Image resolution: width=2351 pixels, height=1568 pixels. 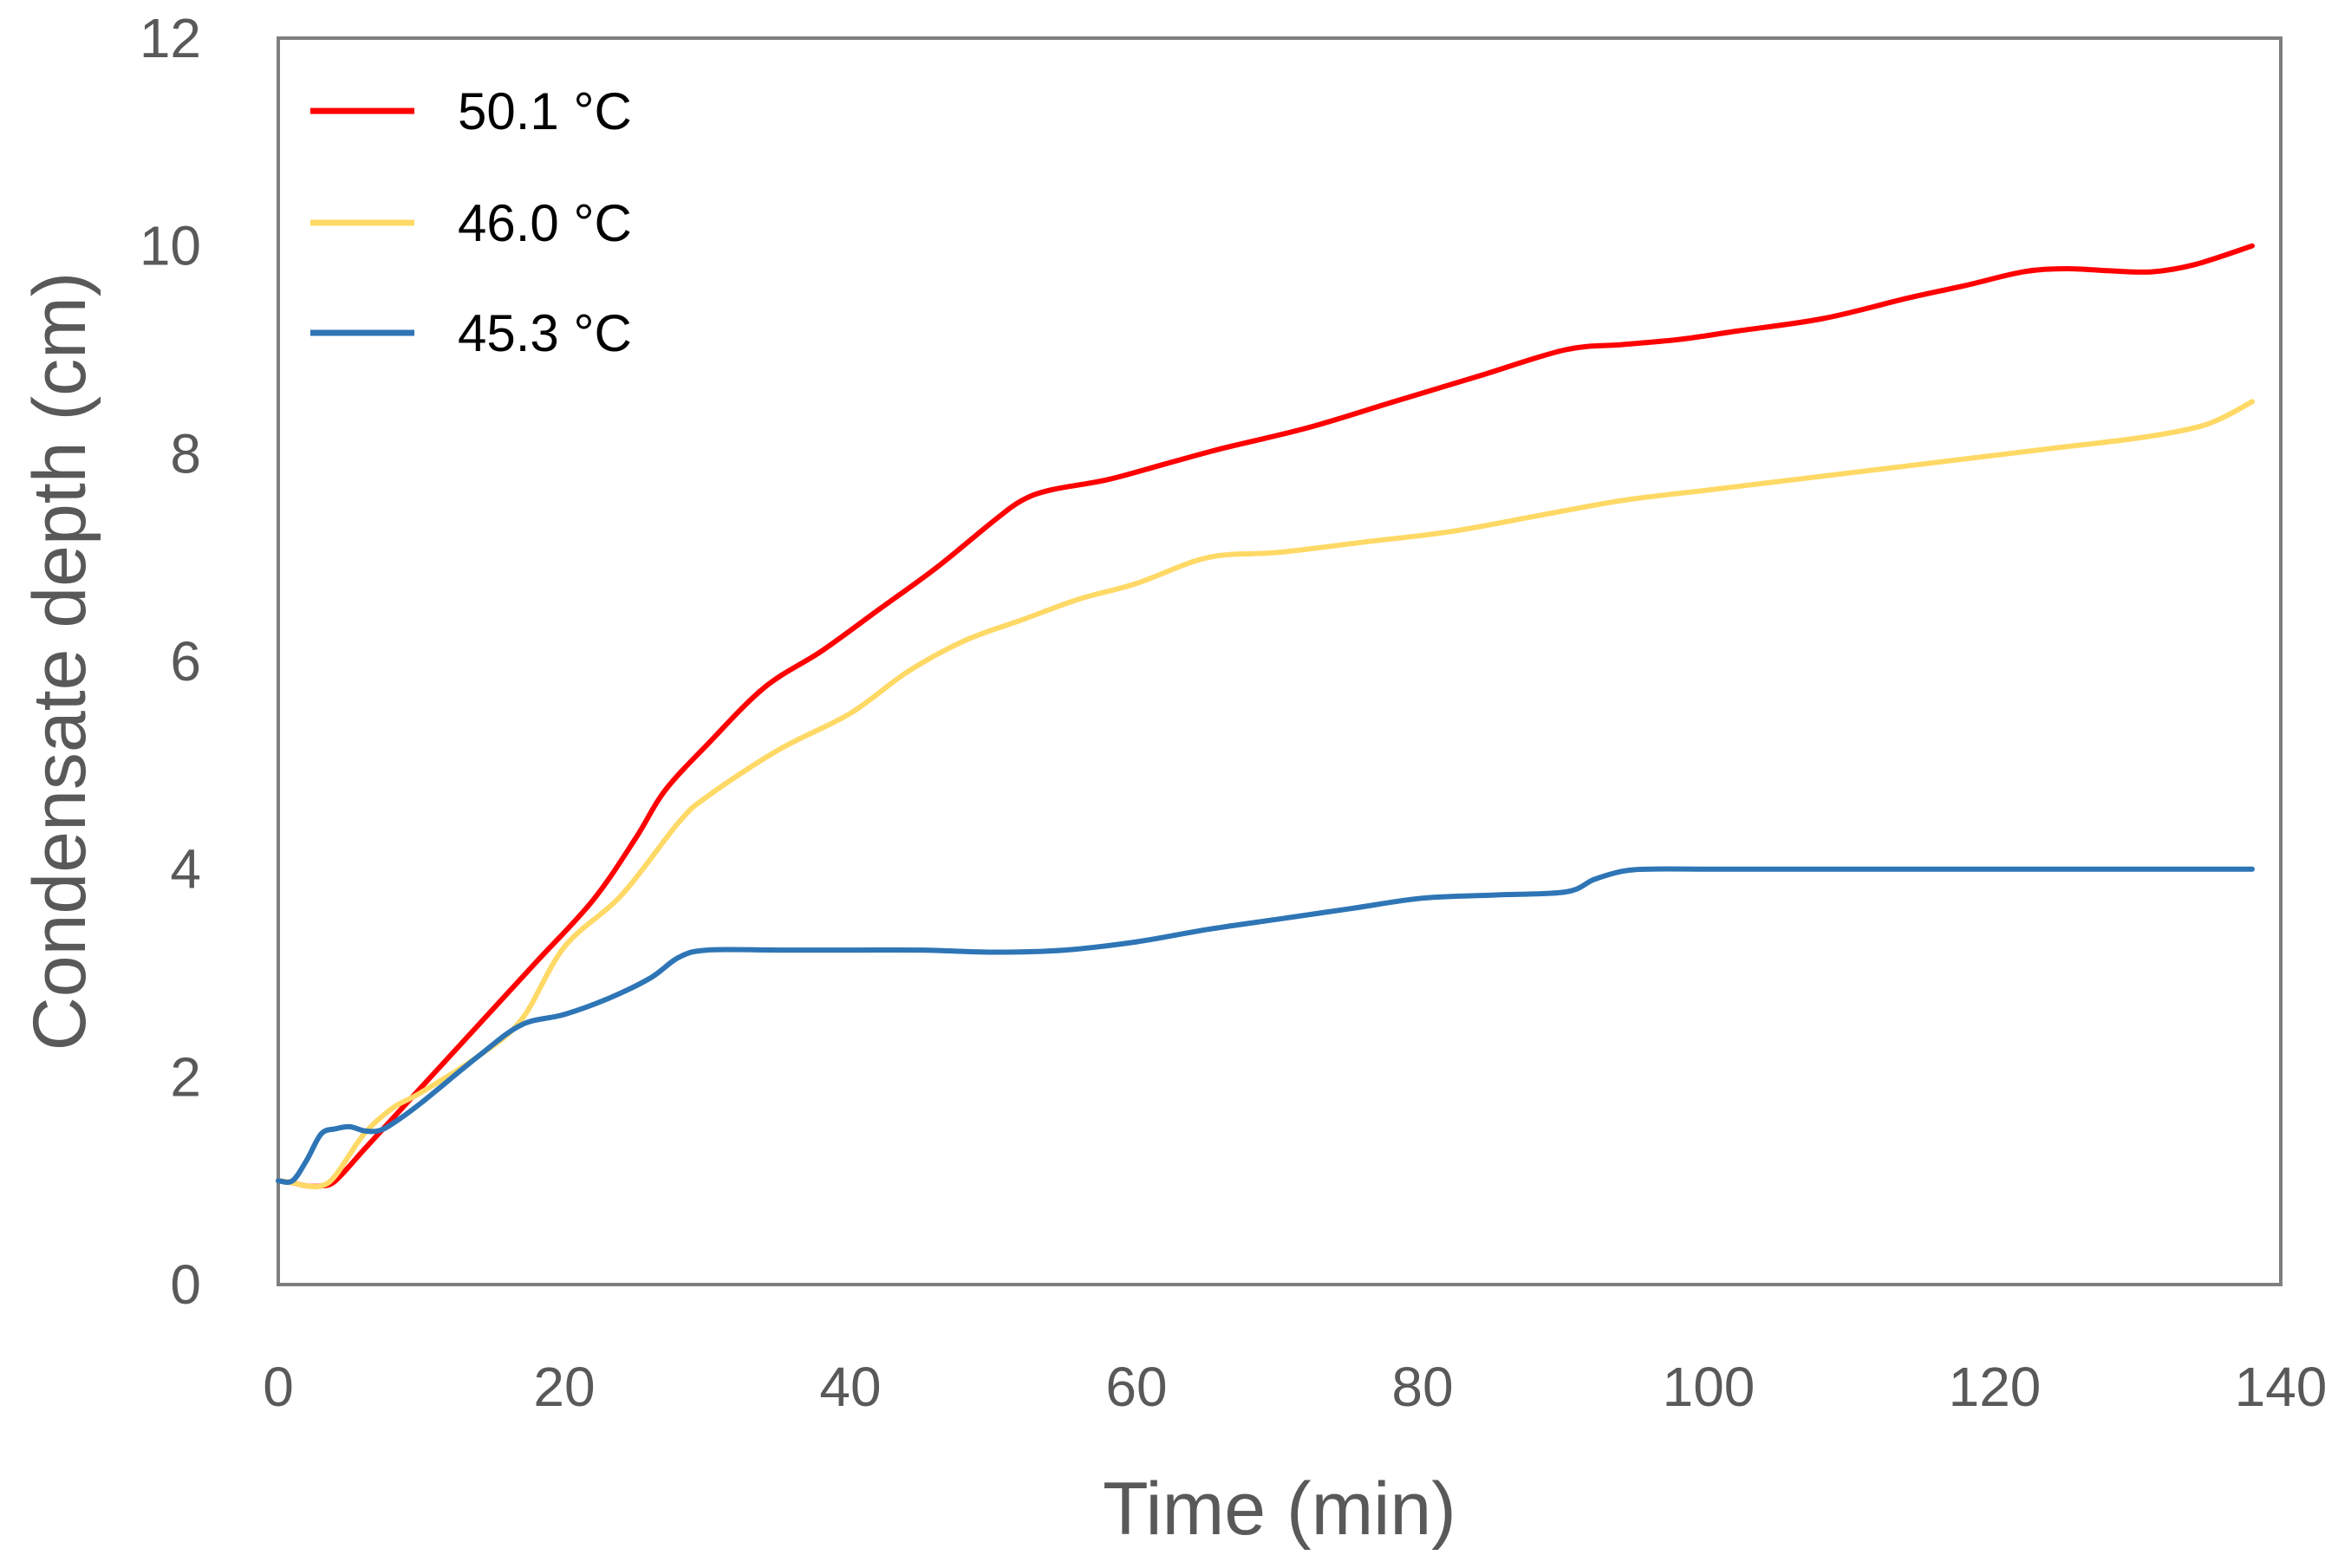 I want to click on y-axis-title: Condensate depth (cm), so click(x=59, y=661).